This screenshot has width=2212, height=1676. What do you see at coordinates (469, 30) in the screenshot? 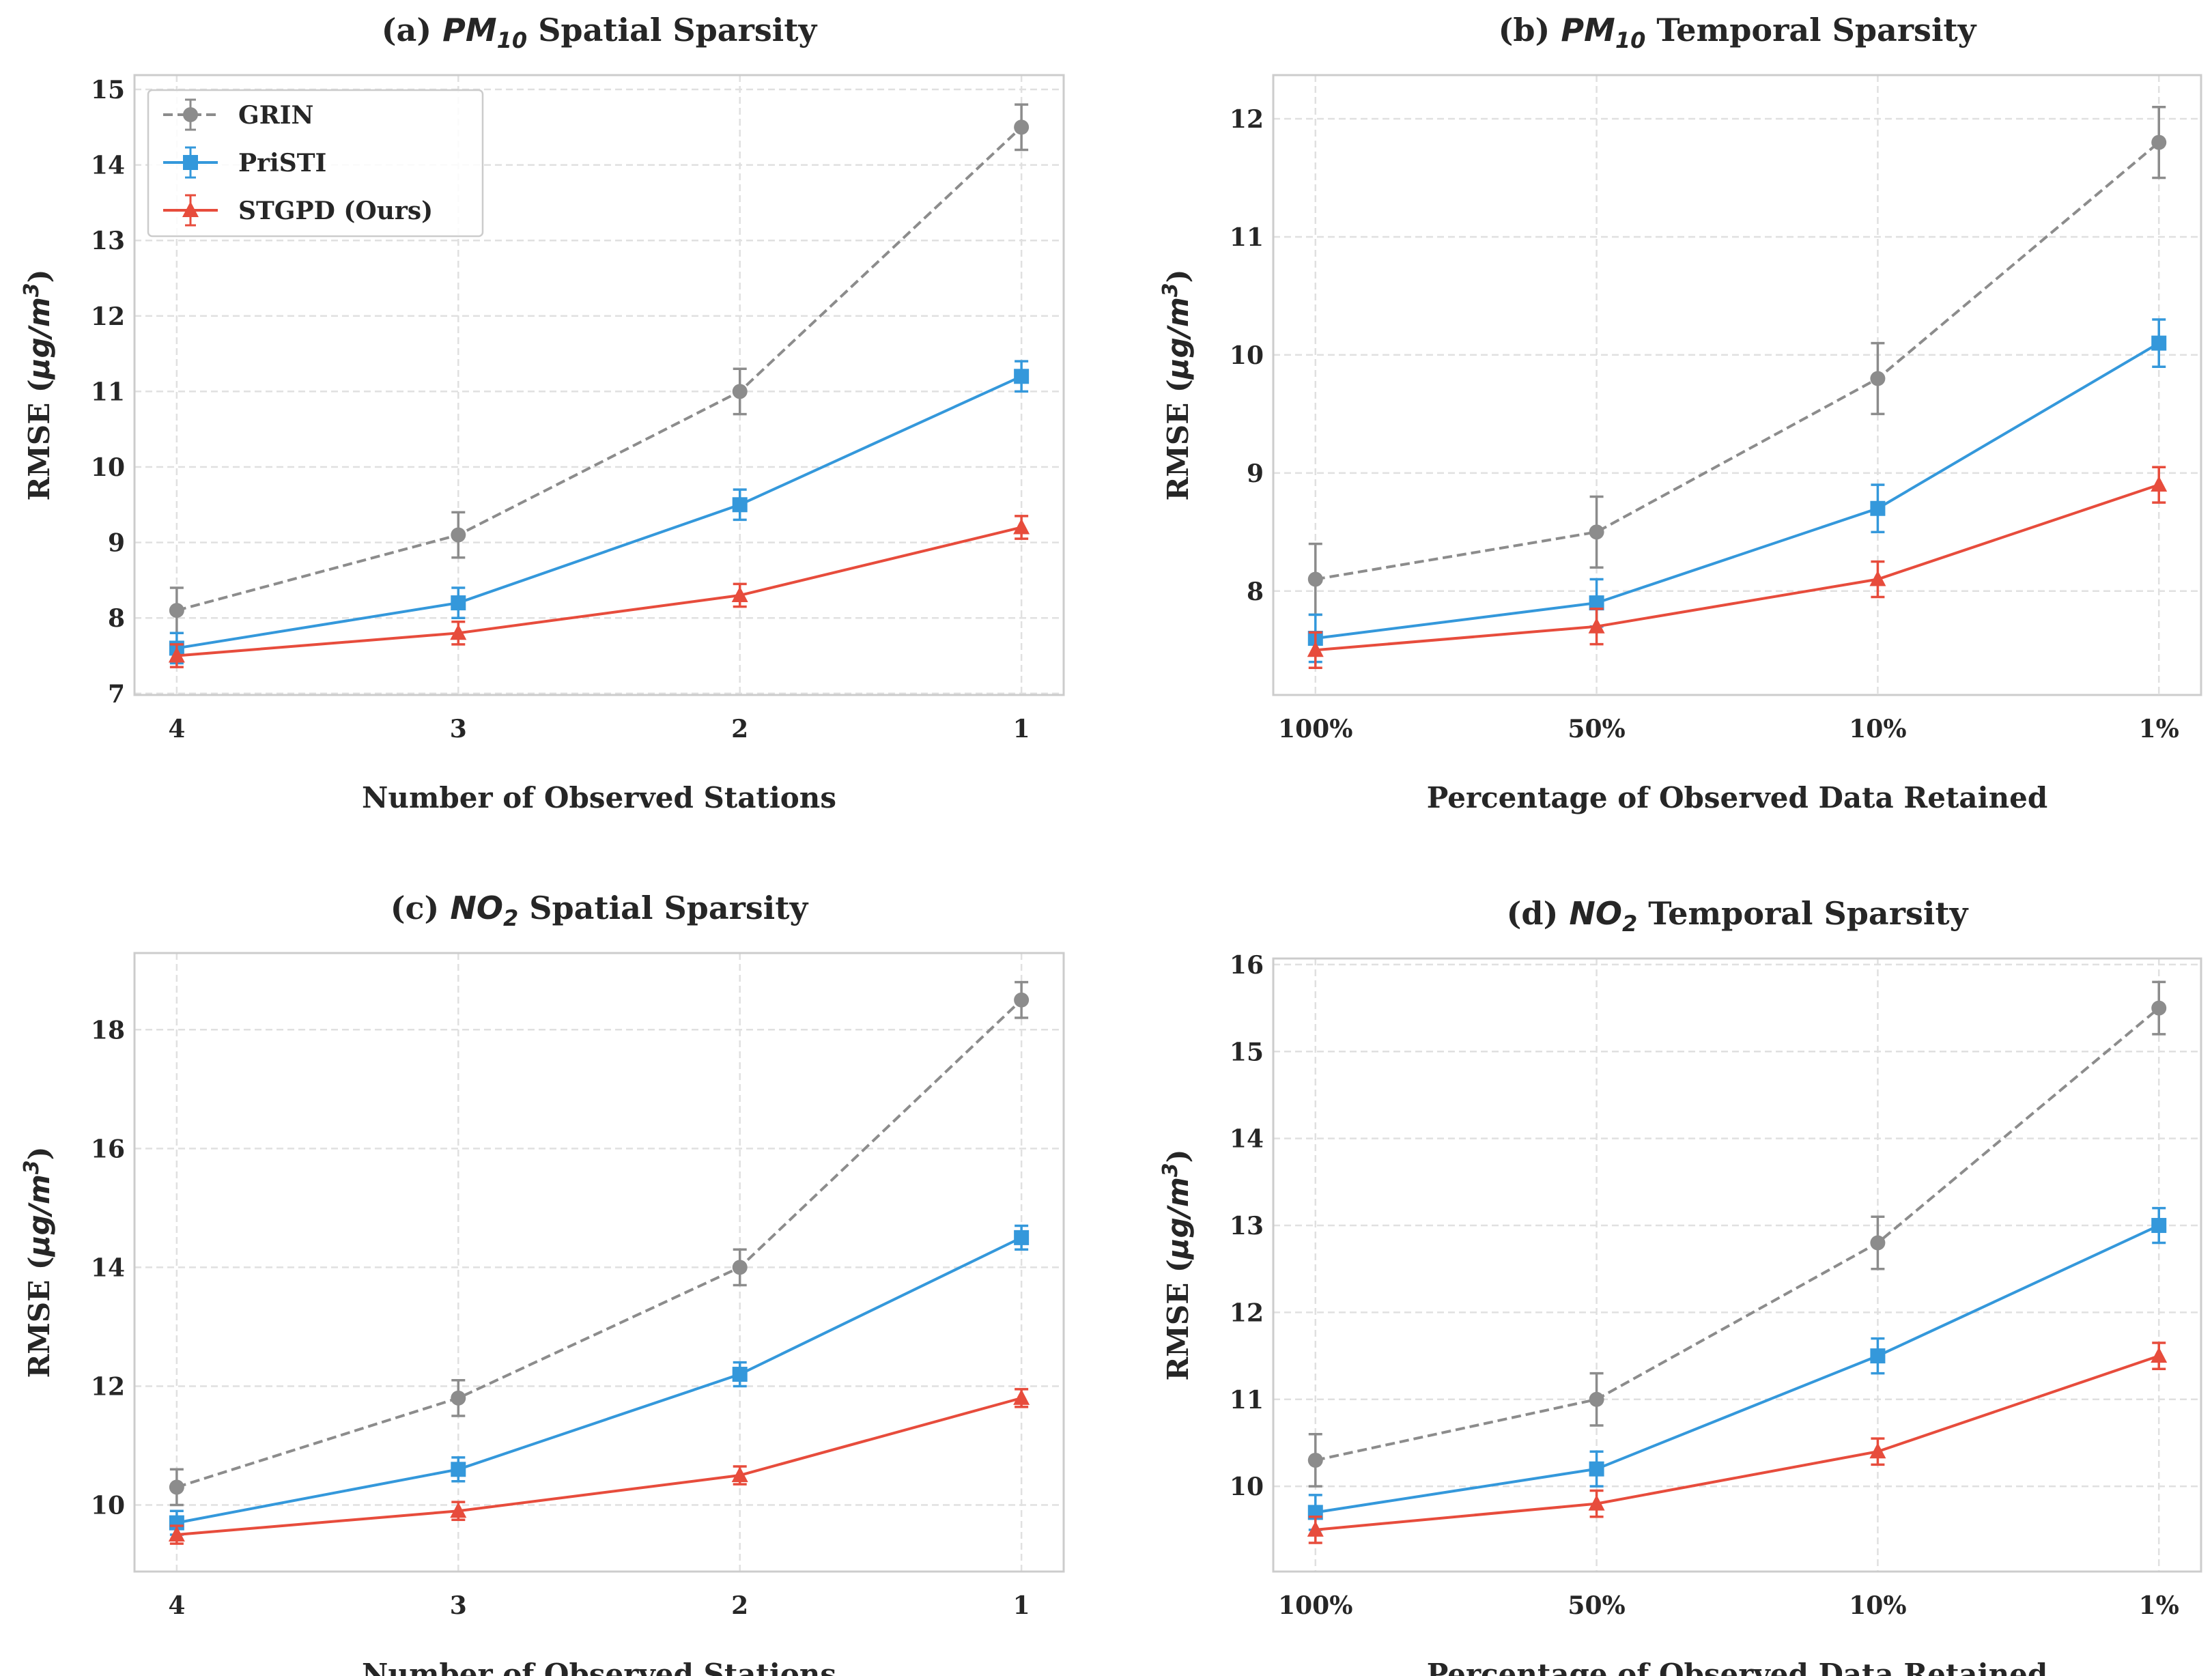
I see `title-math: PM` at bounding box center [469, 30].